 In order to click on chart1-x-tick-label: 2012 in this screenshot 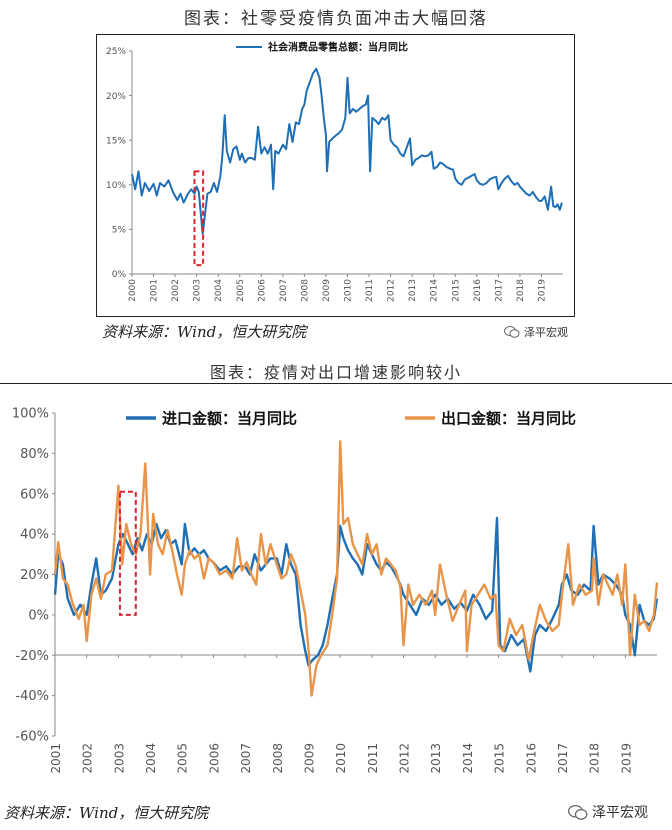, I will do `click(392, 290)`.